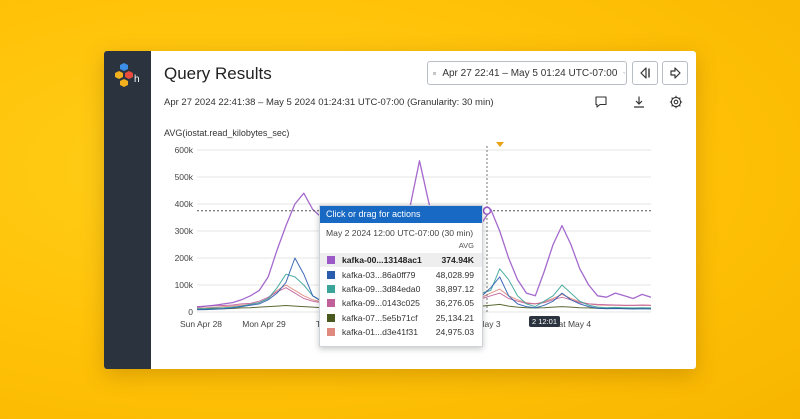 This screenshot has width=800, height=419. I want to click on hover-point, so click(487, 211).